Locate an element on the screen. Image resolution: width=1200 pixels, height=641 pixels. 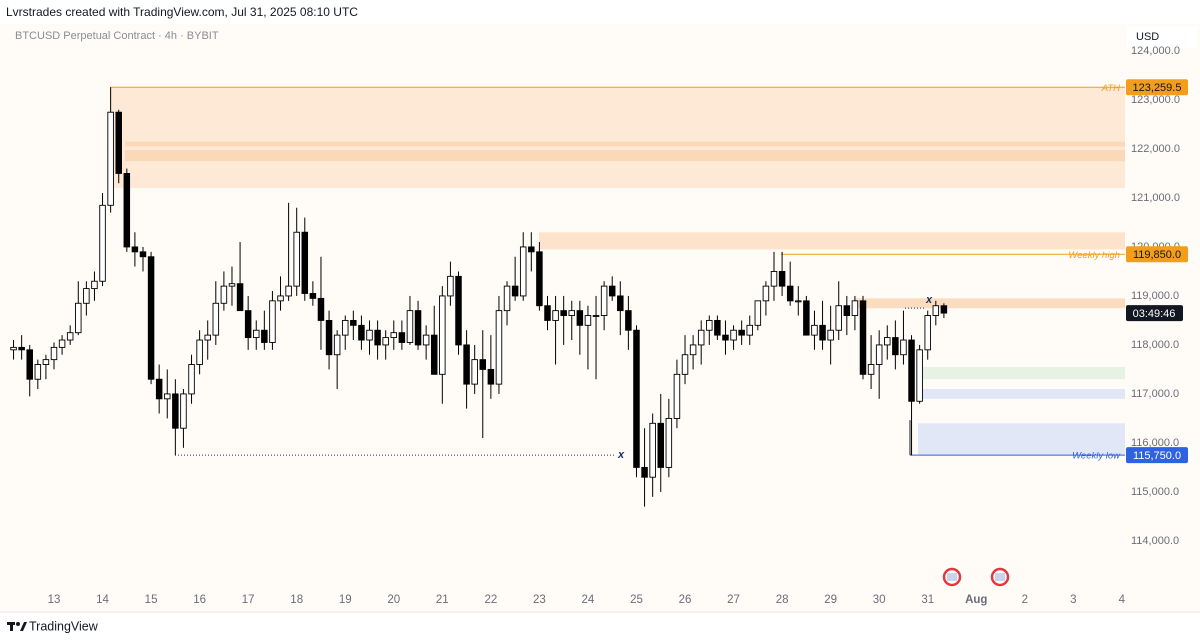
level-name: Weekly low is located at coordinates (1096, 456).